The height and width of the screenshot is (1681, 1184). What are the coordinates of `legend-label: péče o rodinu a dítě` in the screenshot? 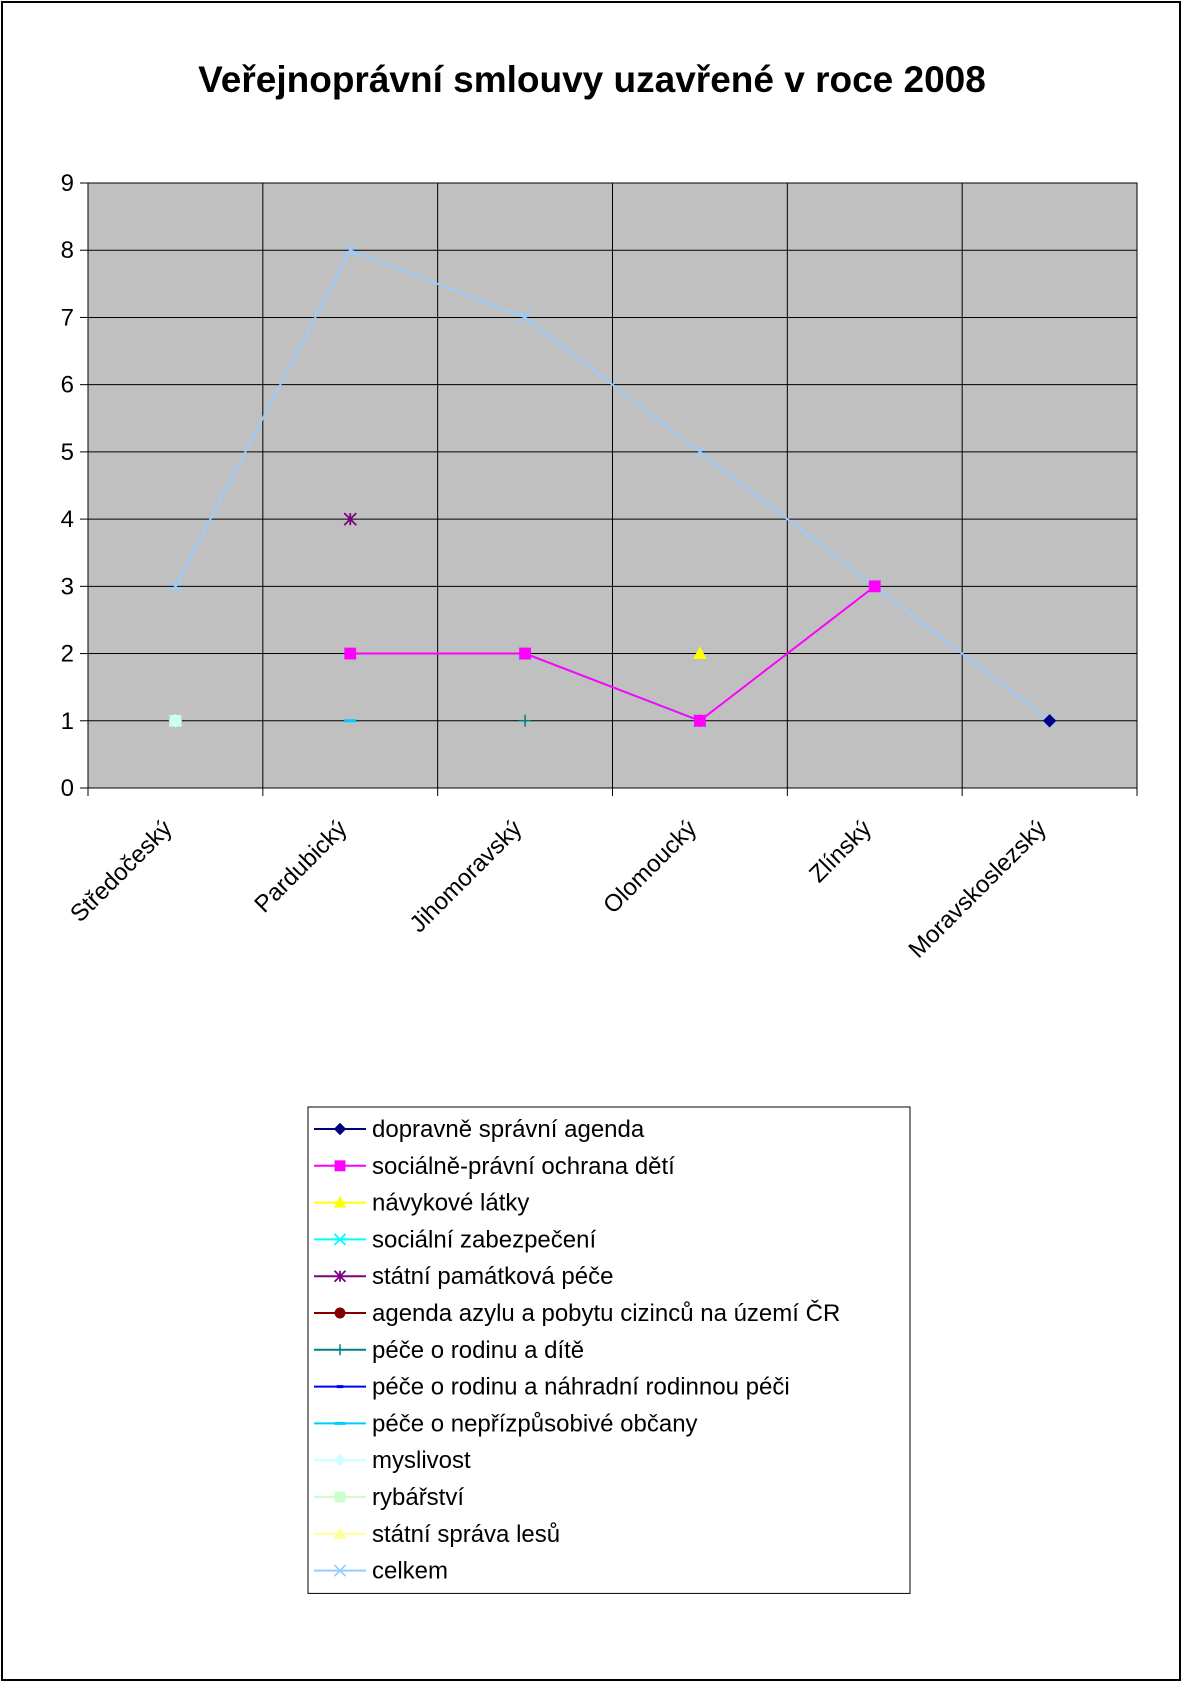 It's located at (478, 1350).